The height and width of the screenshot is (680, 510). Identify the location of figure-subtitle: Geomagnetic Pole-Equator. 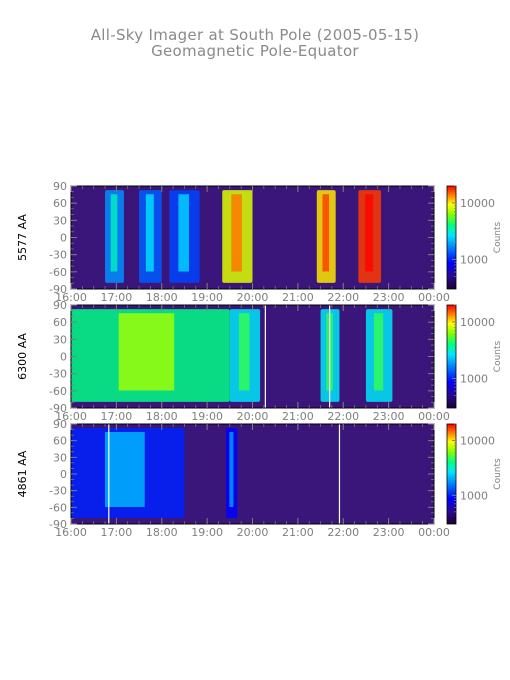
(255, 51).